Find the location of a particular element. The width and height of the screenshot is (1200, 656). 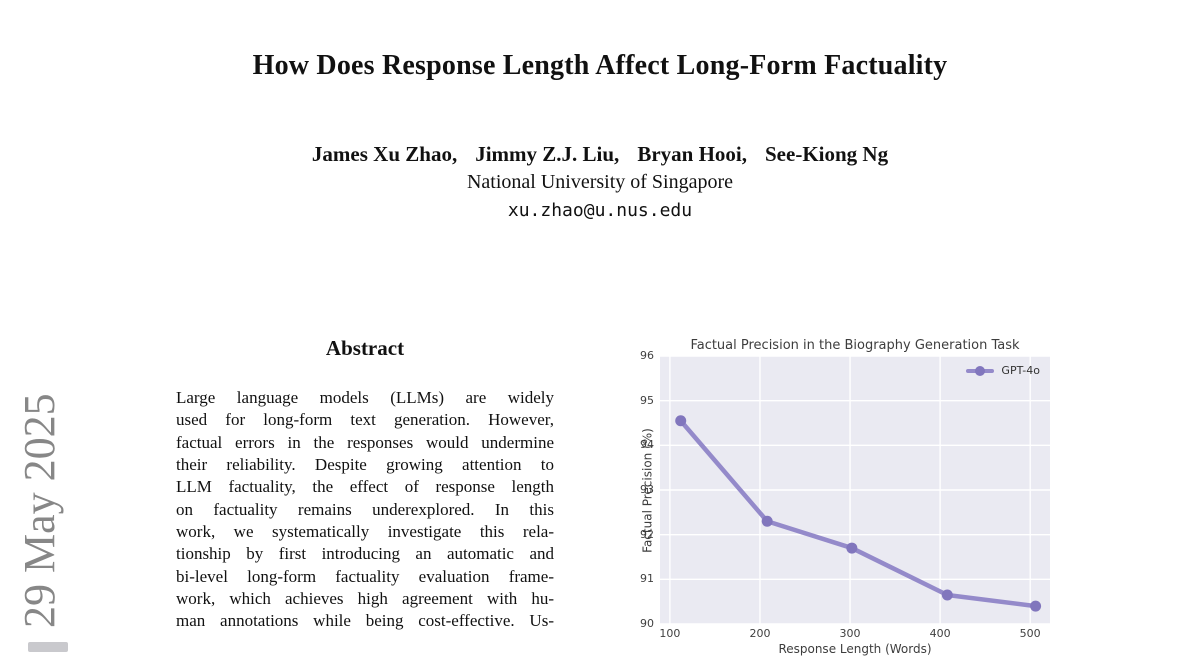

author-name: James Xu Zhao, is located at coordinates (384, 154).